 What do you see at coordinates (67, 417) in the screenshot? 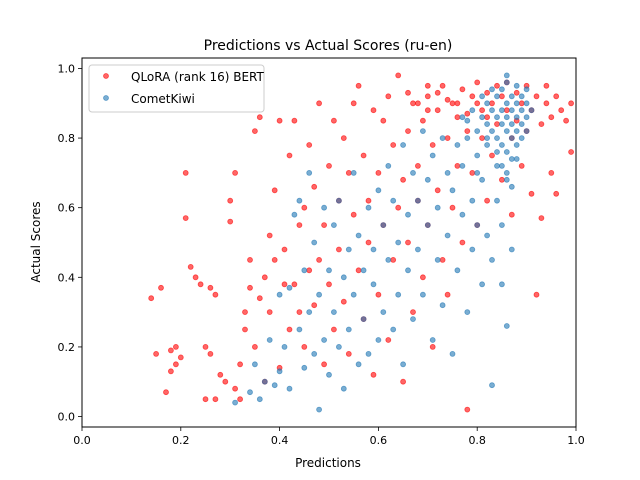
I see `y-tick-label: 0.0` at bounding box center [67, 417].